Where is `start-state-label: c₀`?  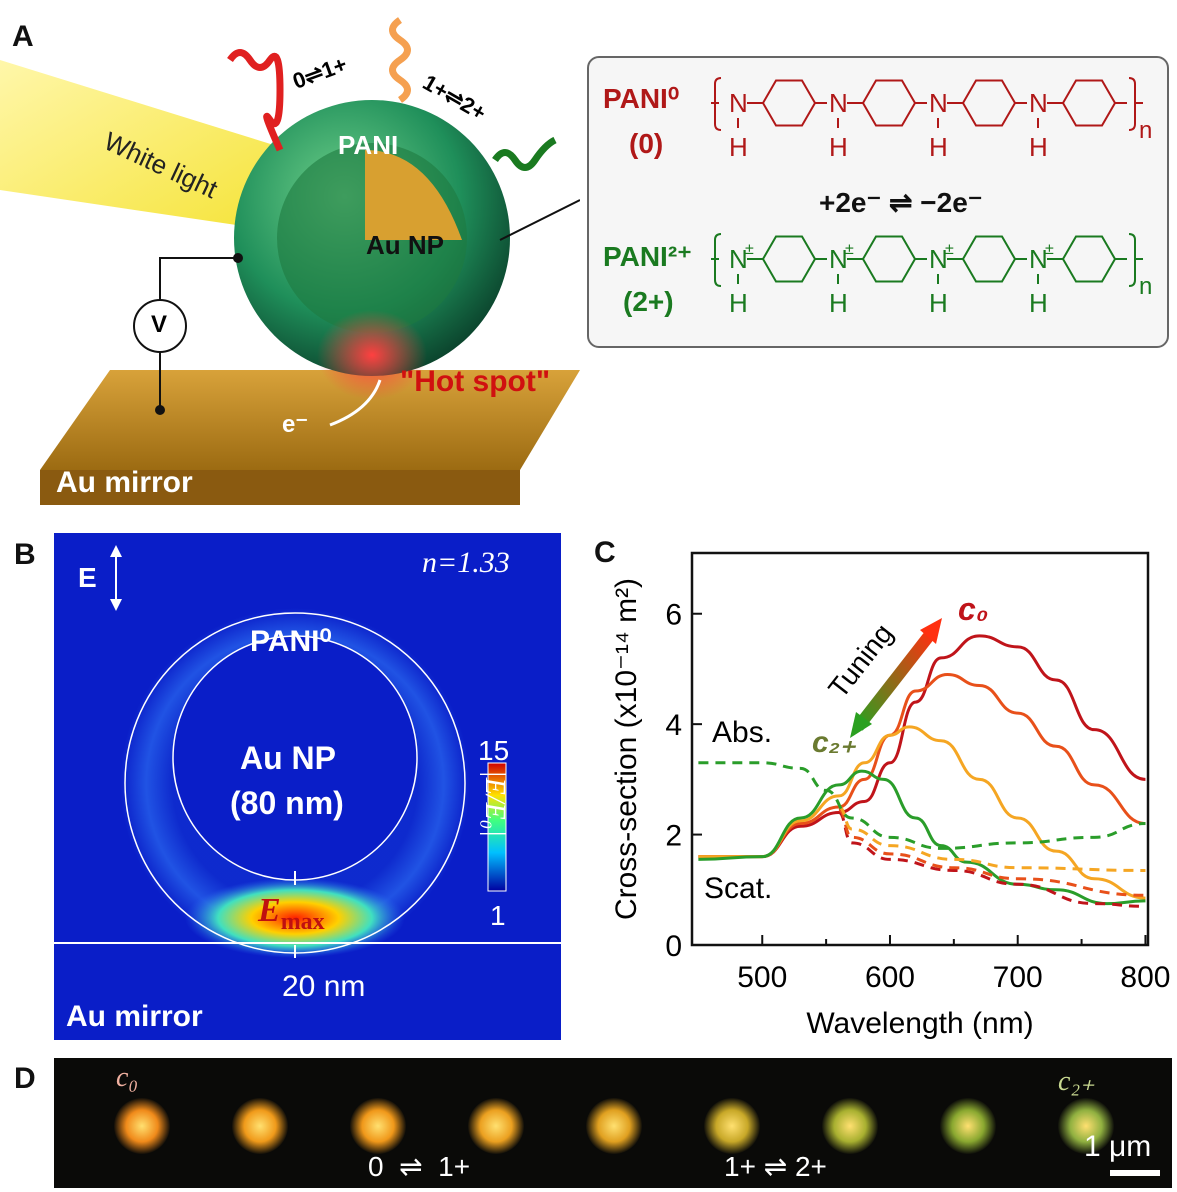 start-state-label: c₀ is located at coordinates (127, 1077).